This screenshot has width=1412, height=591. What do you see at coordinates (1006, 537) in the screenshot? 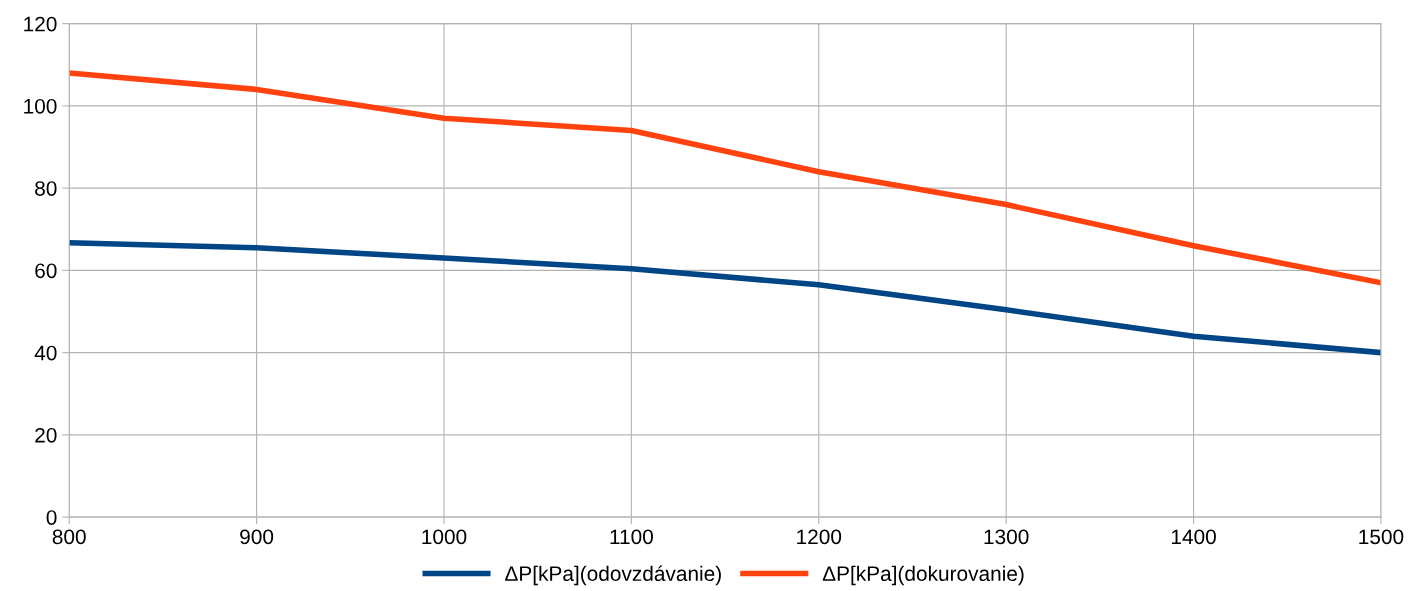
I see `x-tick-label: 1300` at bounding box center [1006, 537].